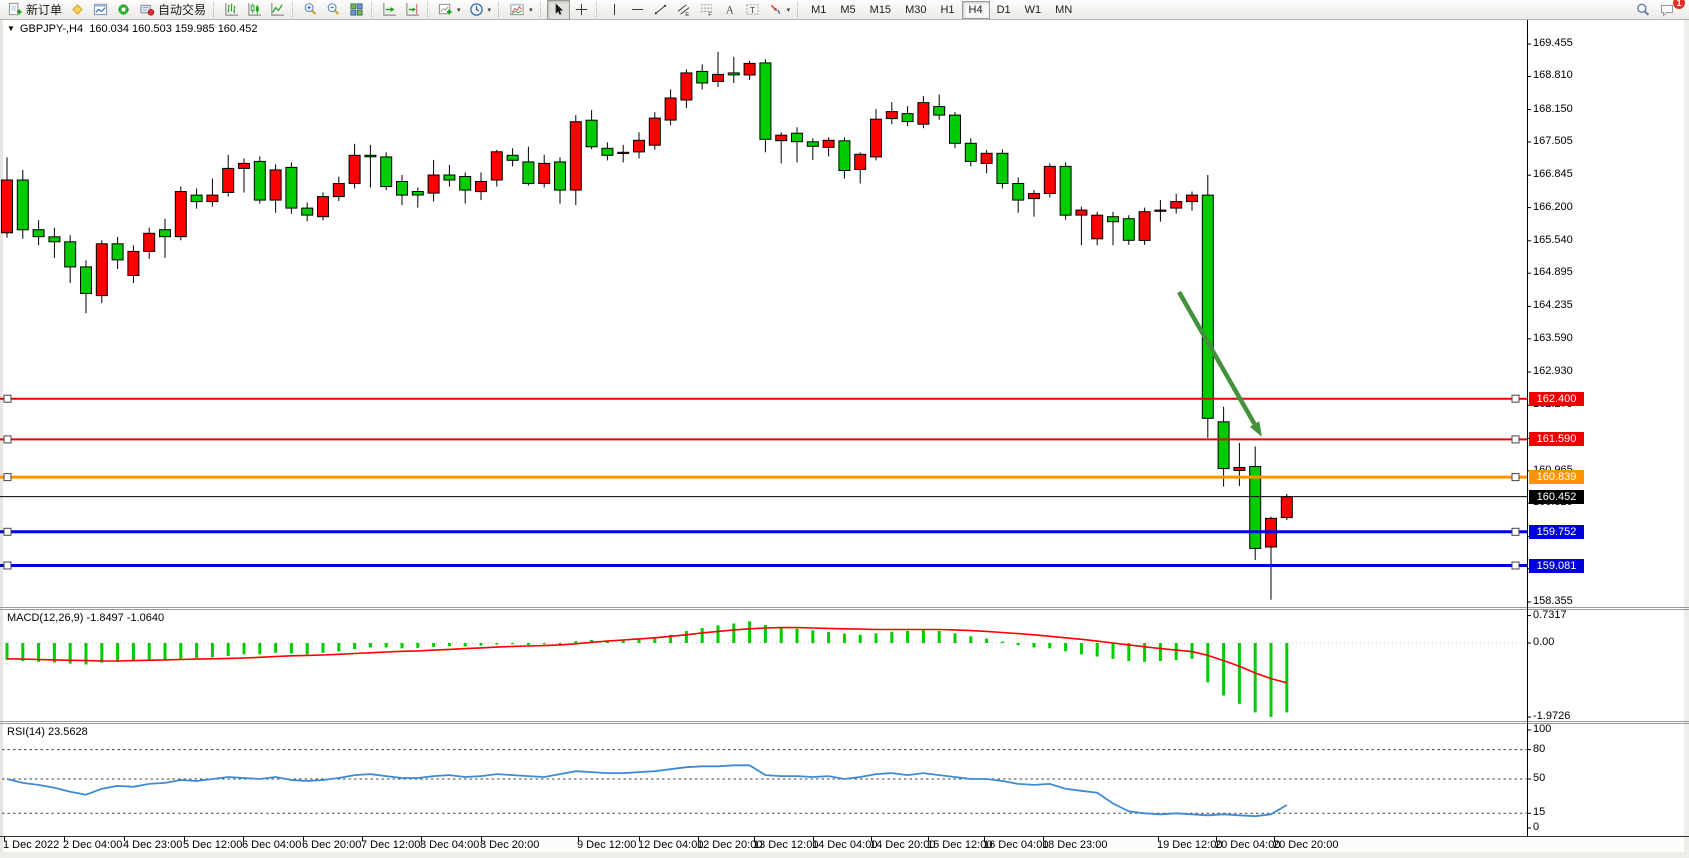 This screenshot has width=1689, height=858. I want to click on price-tick-label: 169.455, so click(1553, 43).